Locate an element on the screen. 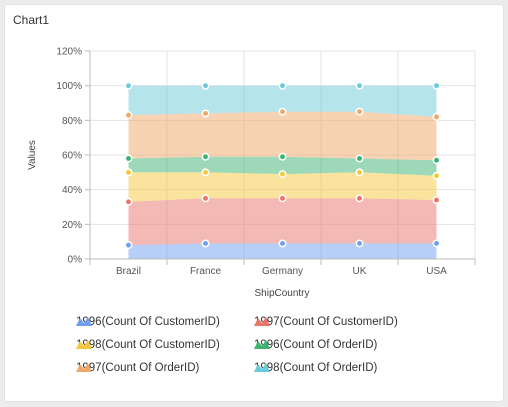 The width and height of the screenshot is (508, 407). y-tick-label: 80% is located at coordinates (72, 121).